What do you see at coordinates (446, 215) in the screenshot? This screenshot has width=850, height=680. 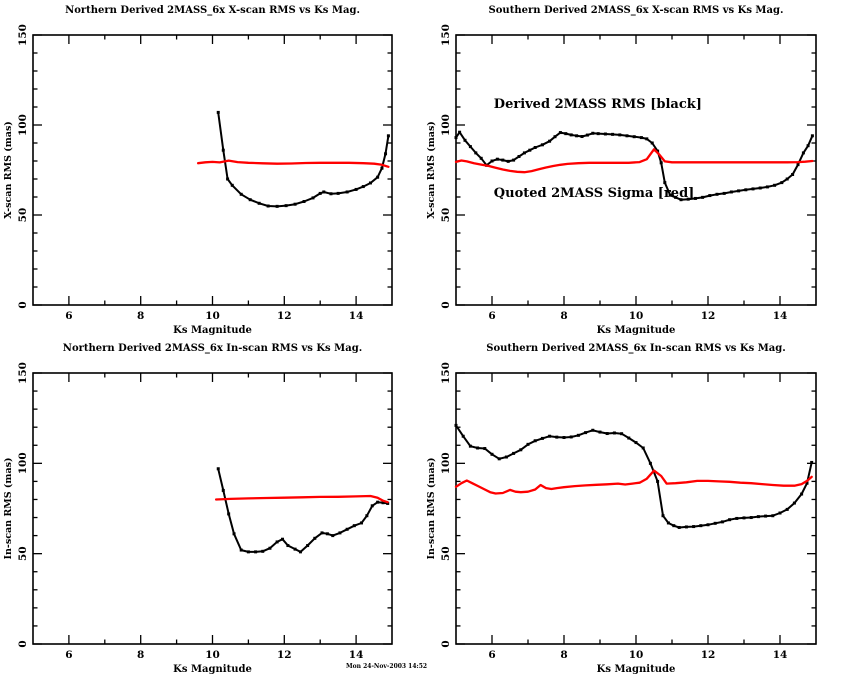 I see `y-tick-label: 50` at bounding box center [446, 215].